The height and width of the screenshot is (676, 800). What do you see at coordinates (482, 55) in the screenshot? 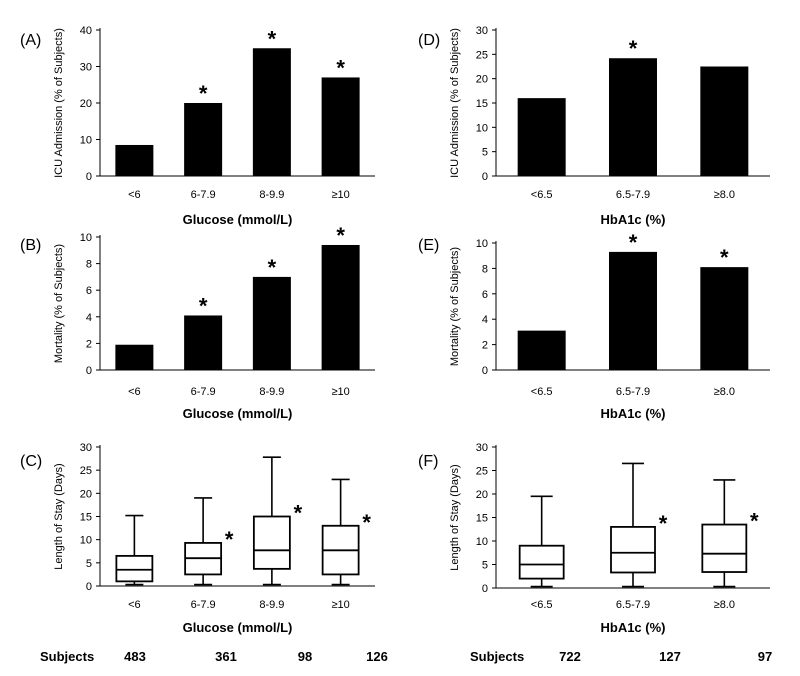
I see `y-tick-label: 25` at bounding box center [482, 55].